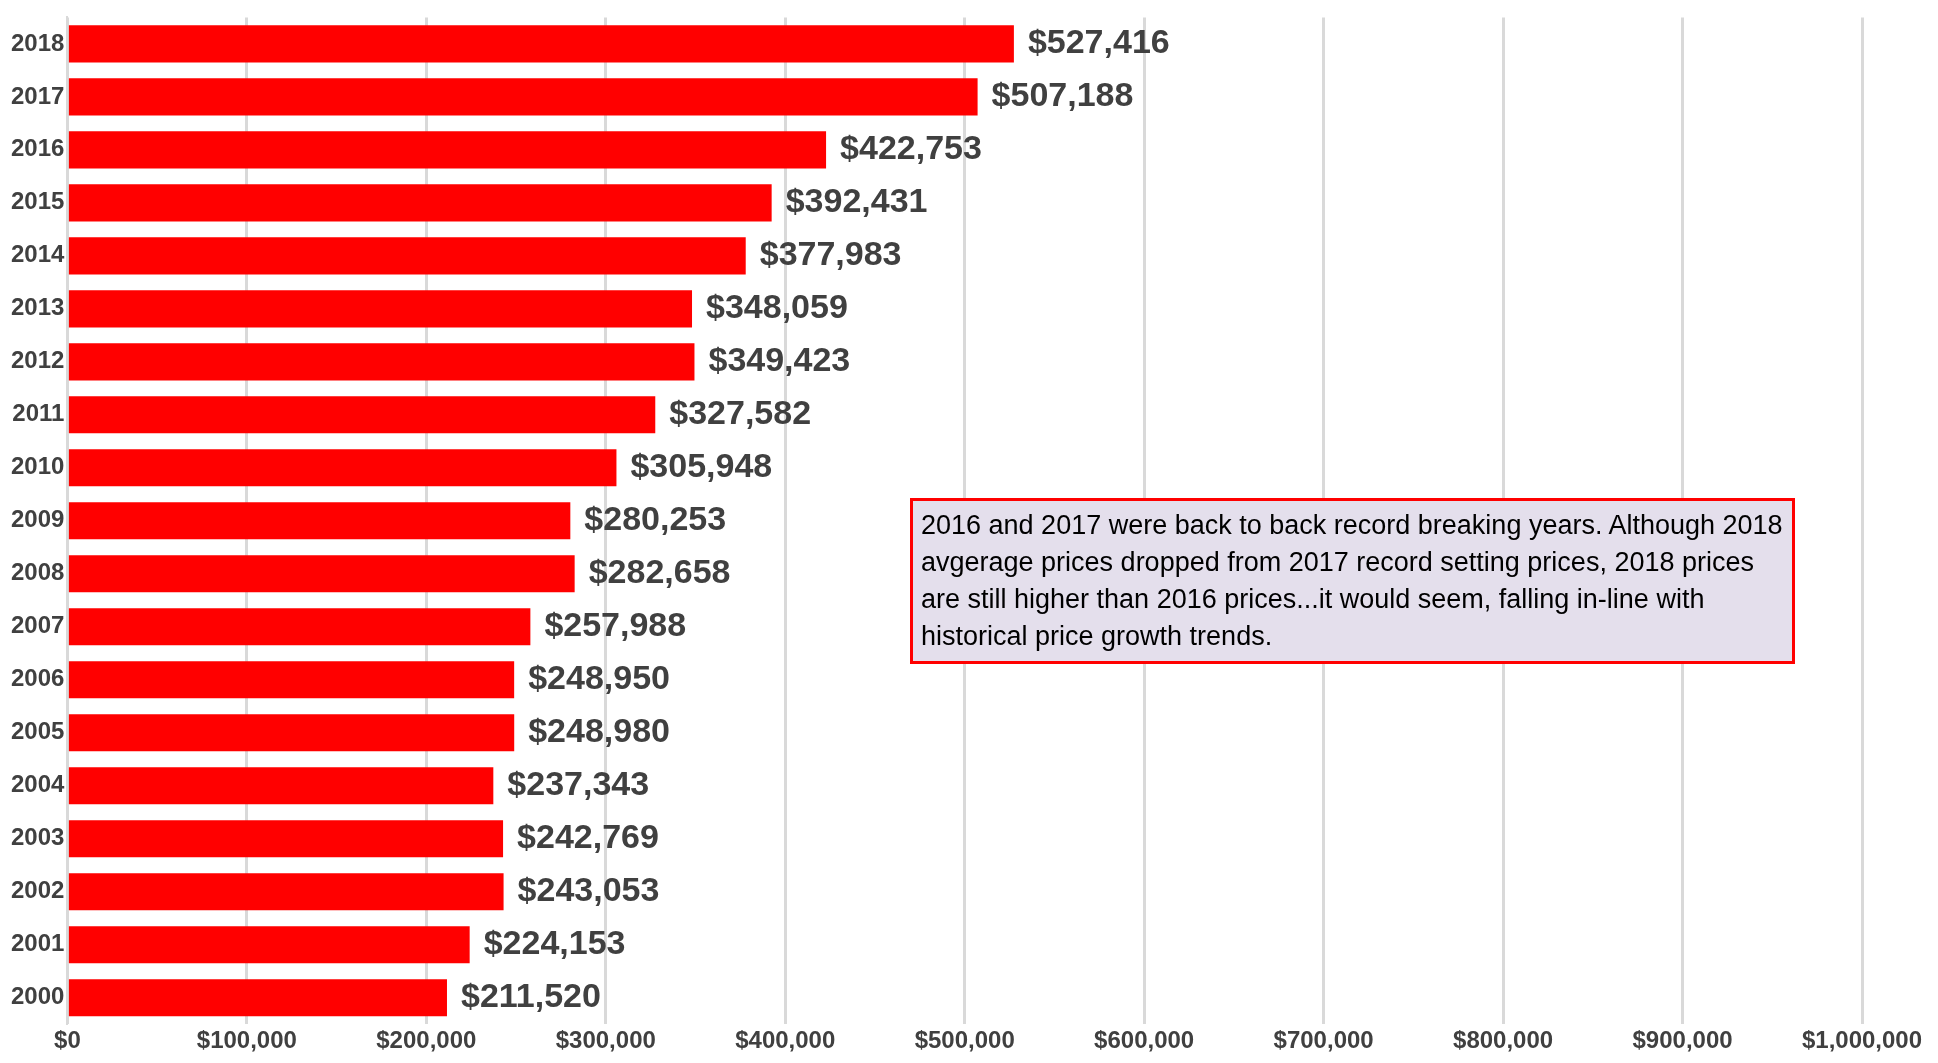 This screenshot has width=1938, height=1063. I want to click on x-tick-label: $1,000,000, so click(1862, 1040).